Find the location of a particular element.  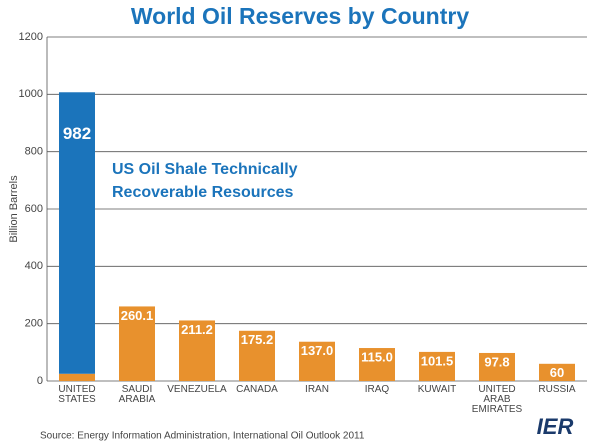

logo: IER is located at coordinates (555, 426).